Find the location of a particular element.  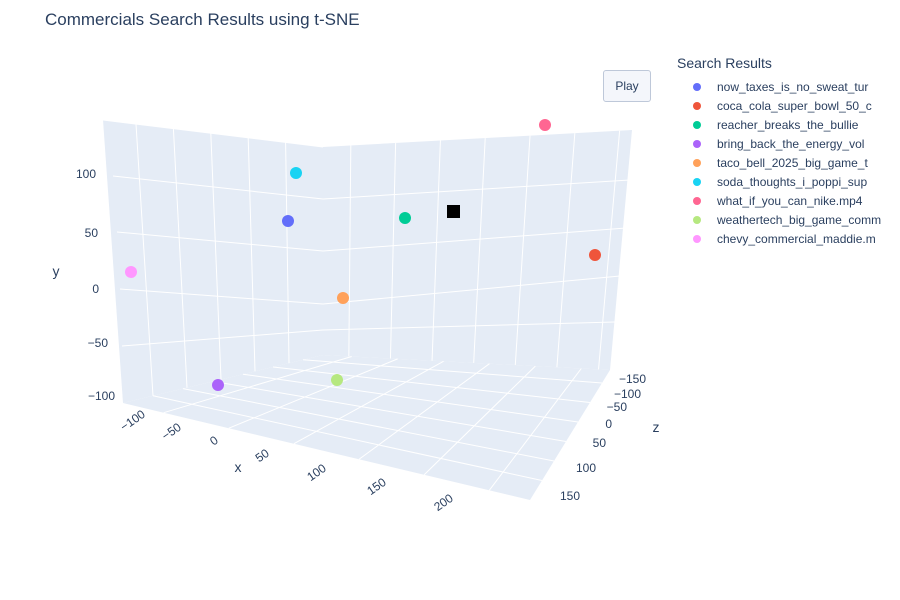

back-wall is located at coordinates (213, 261).